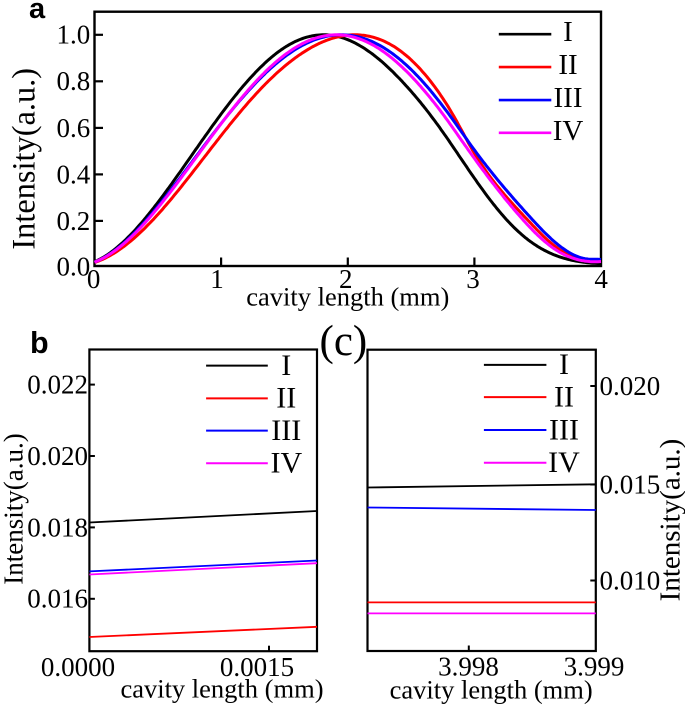  Describe the element at coordinates (57, 599) in the screenshot. I see `svg-text: 0.016` at that location.